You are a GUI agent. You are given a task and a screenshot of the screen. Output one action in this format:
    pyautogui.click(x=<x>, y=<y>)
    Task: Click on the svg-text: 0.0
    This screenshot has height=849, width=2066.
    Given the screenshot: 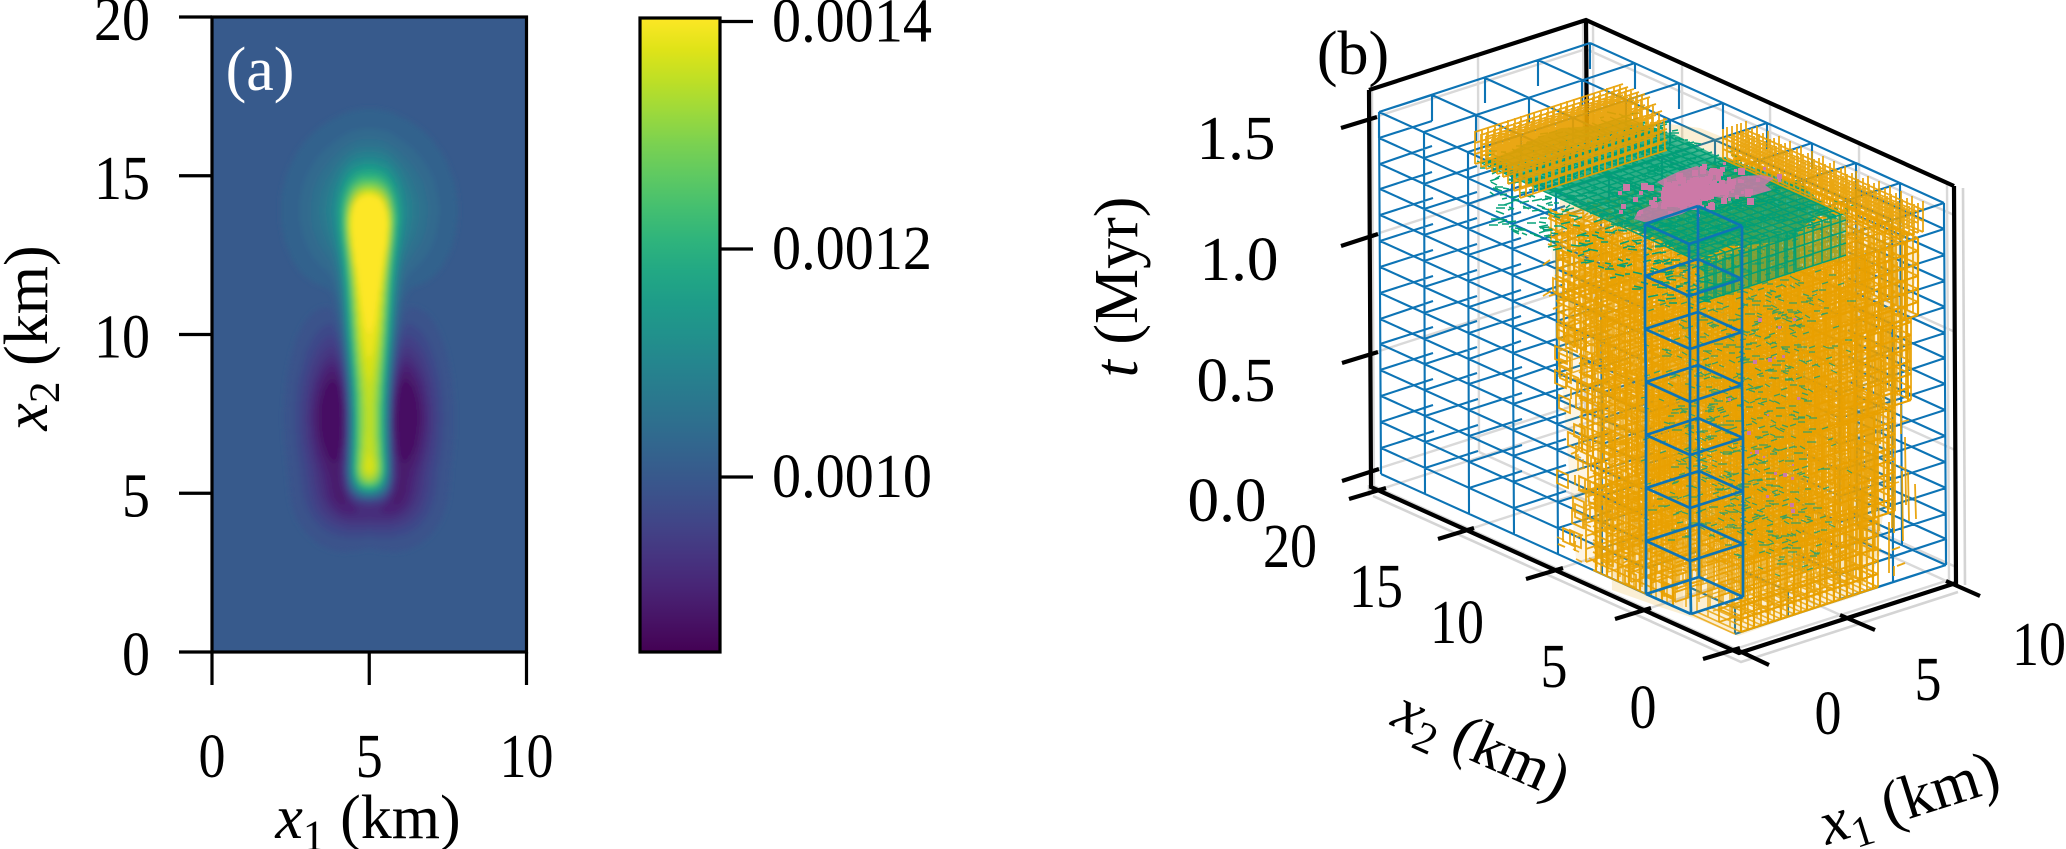 What is the action you would take?
    pyautogui.click(x=1227, y=501)
    